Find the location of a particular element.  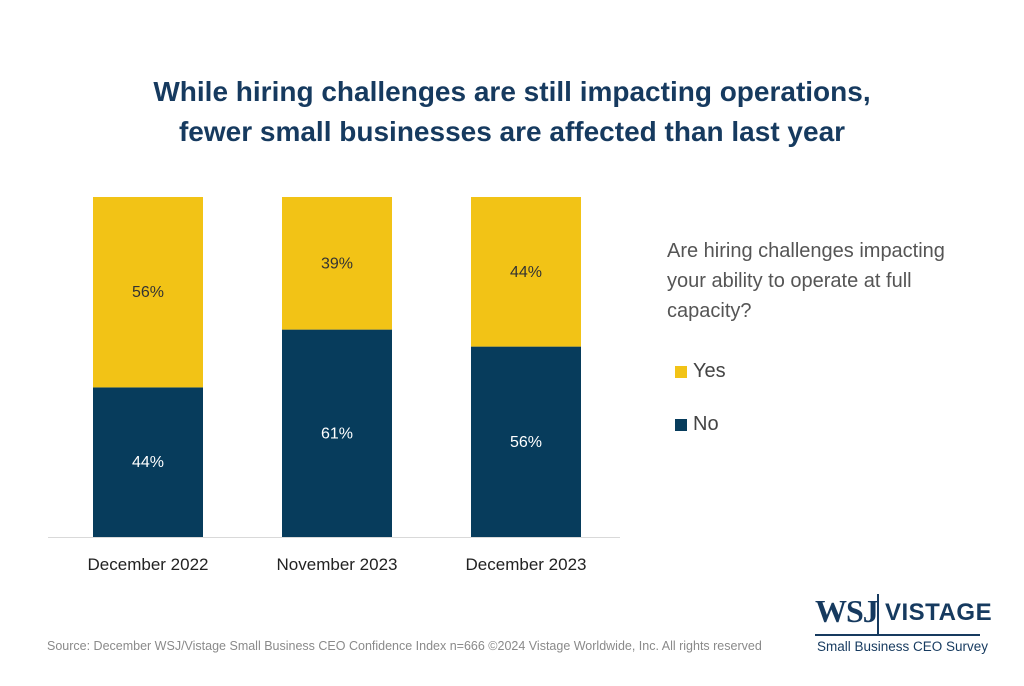

data-label-yes-0: 56% is located at coordinates (148, 292).